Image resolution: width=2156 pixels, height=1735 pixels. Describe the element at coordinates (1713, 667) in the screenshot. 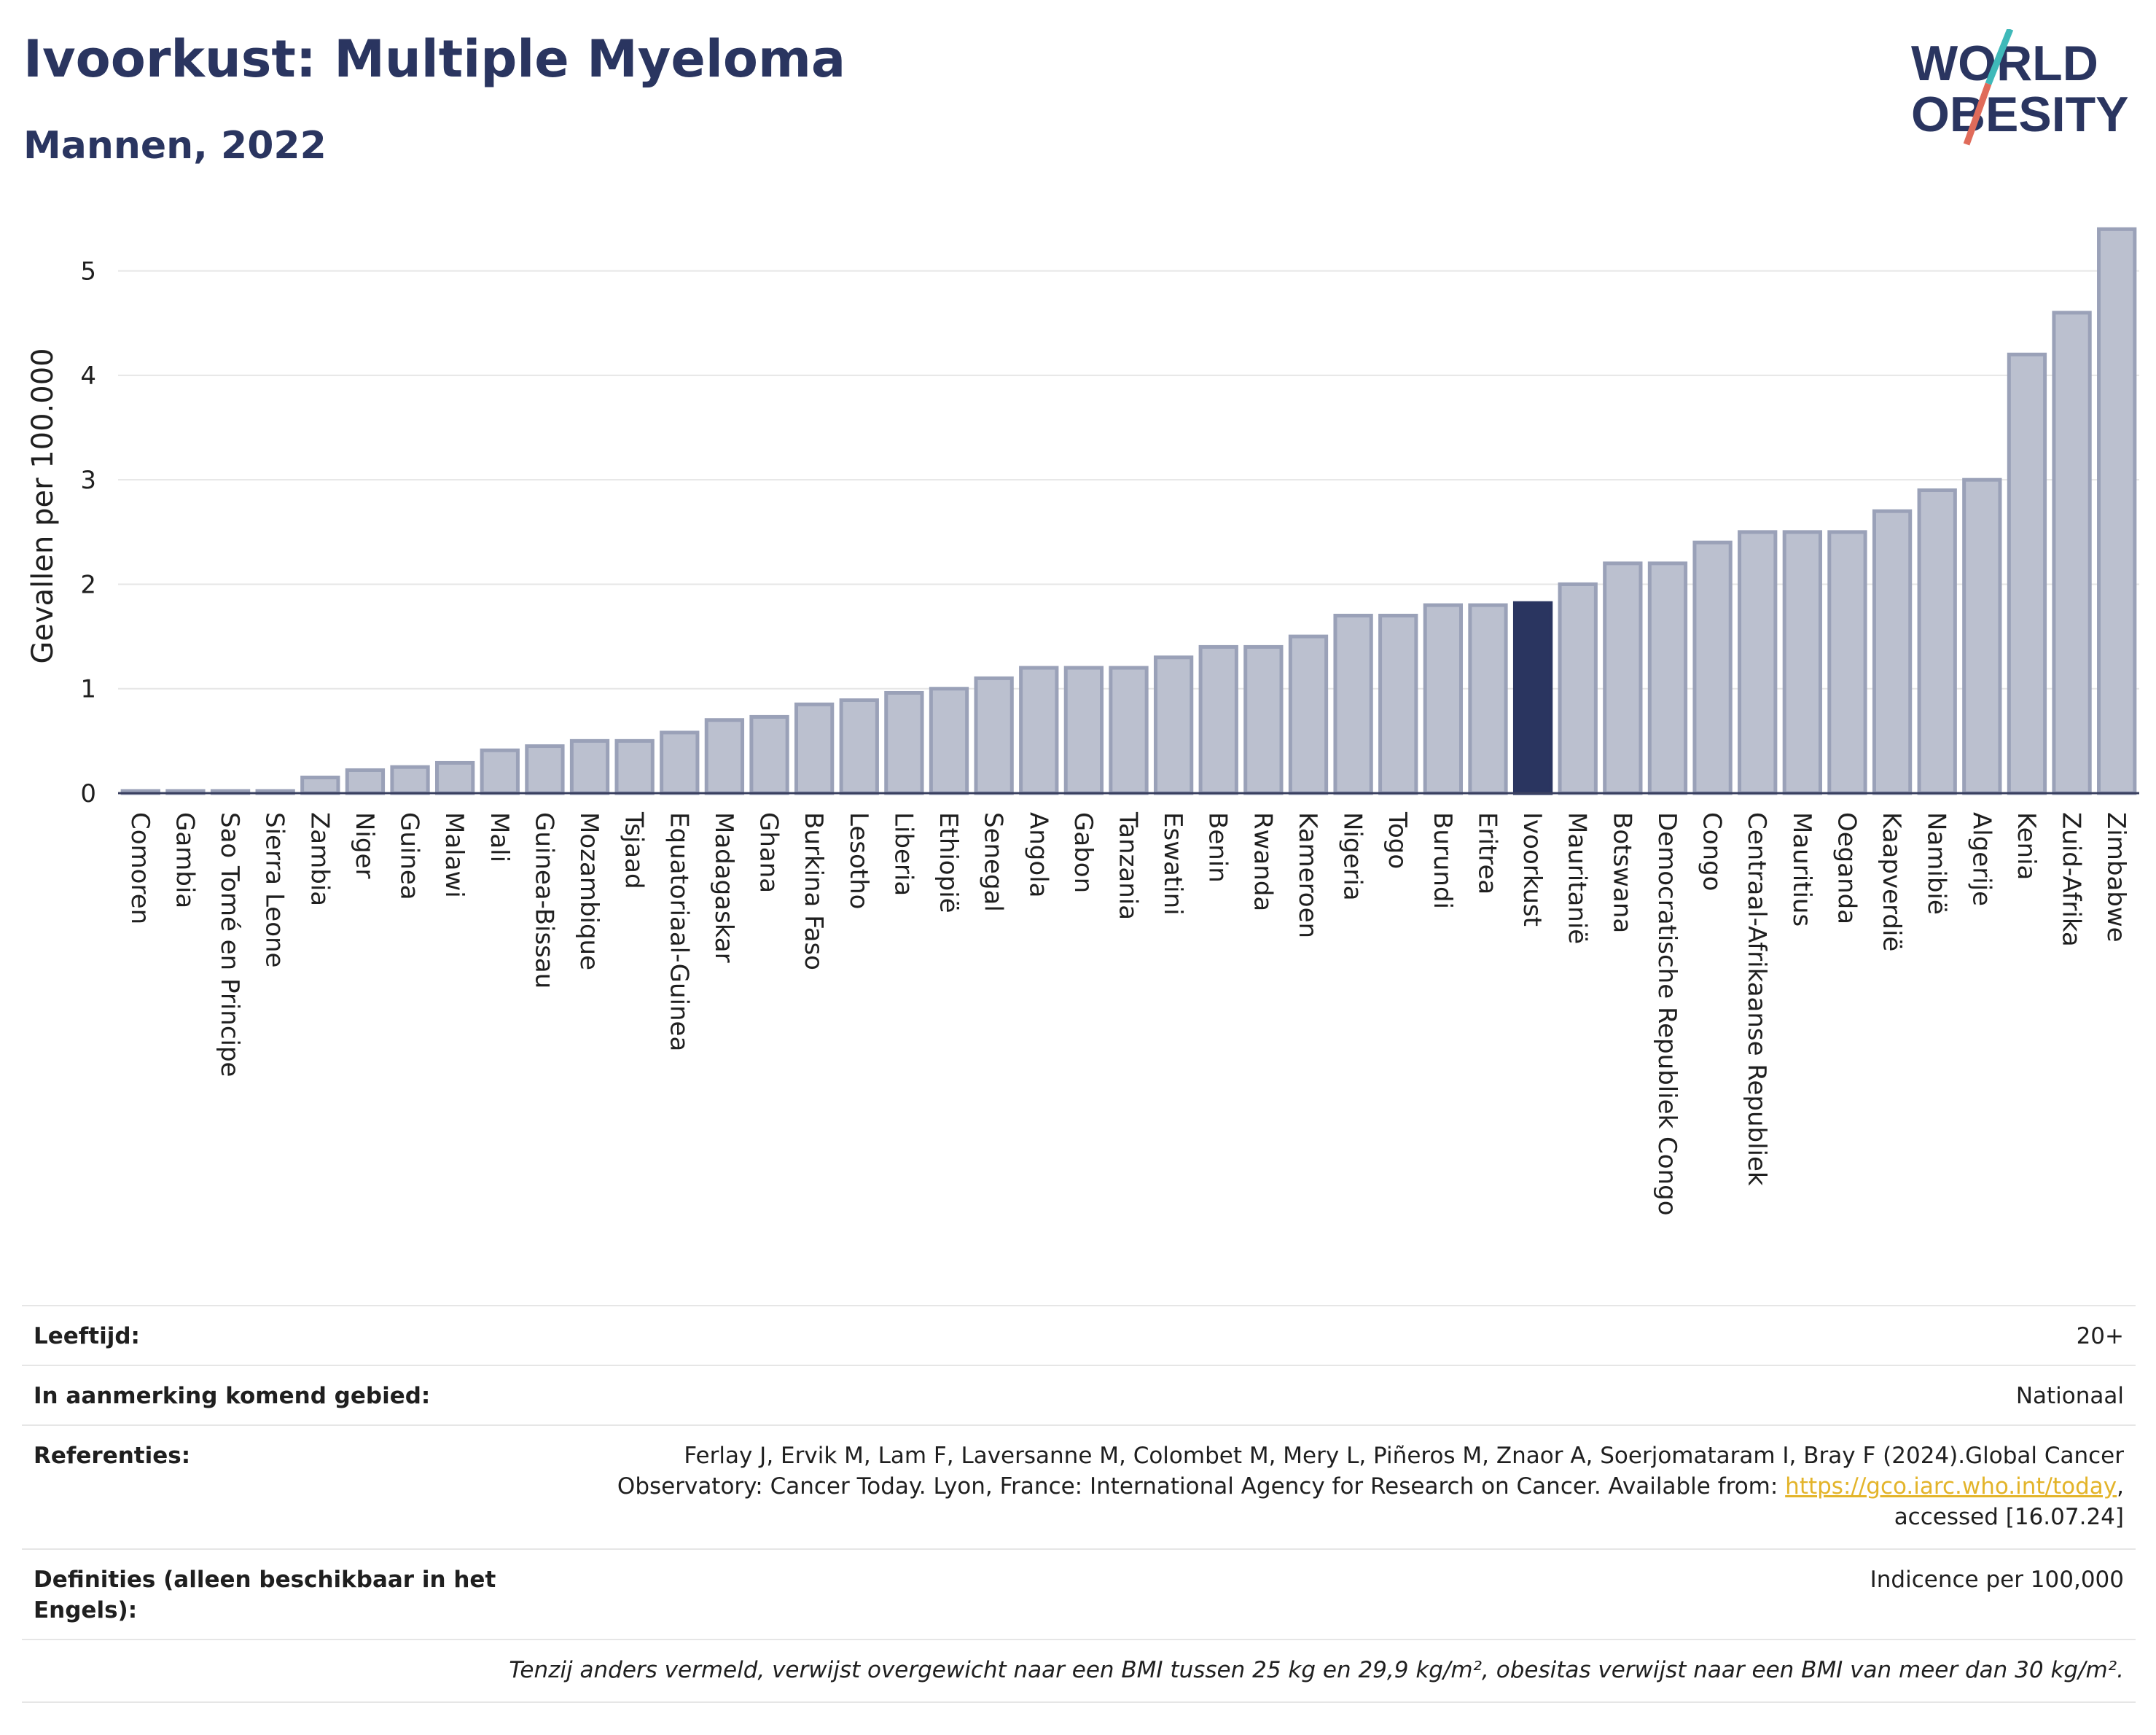

I see `bar-congo` at that location.